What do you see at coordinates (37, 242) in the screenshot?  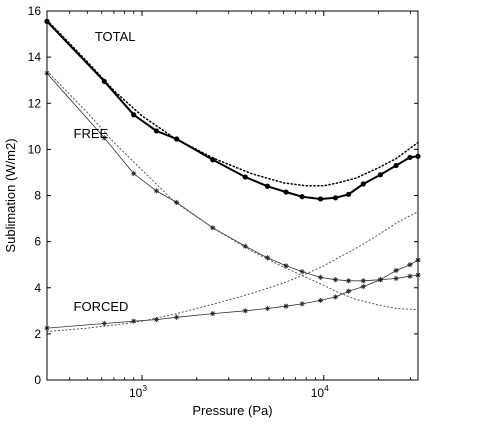 I see `y-tick-label: 6` at bounding box center [37, 242].